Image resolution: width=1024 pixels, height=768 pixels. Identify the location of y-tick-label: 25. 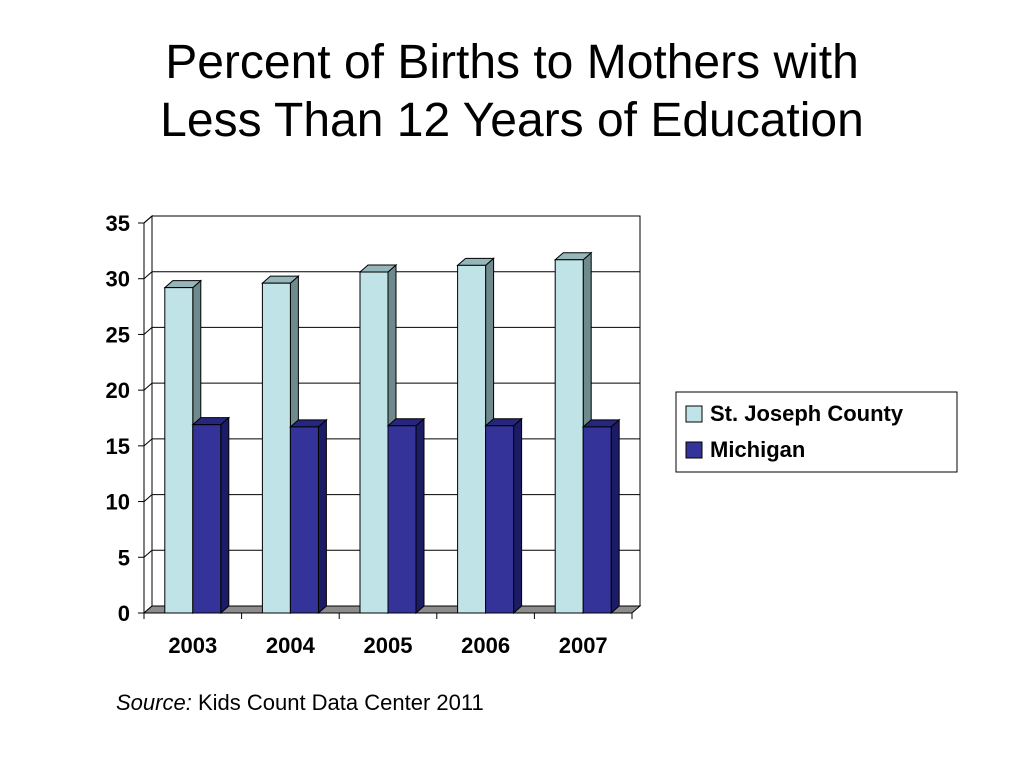
(118, 334).